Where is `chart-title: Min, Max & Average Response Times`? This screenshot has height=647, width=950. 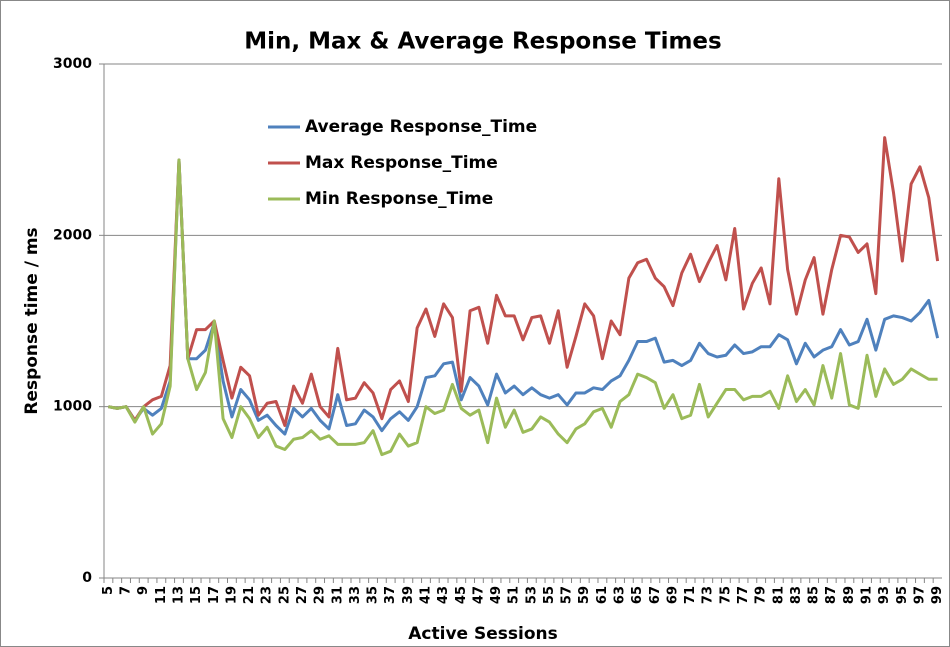
chart-title: Min, Max & Average Response Times is located at coordinates (482, 42).